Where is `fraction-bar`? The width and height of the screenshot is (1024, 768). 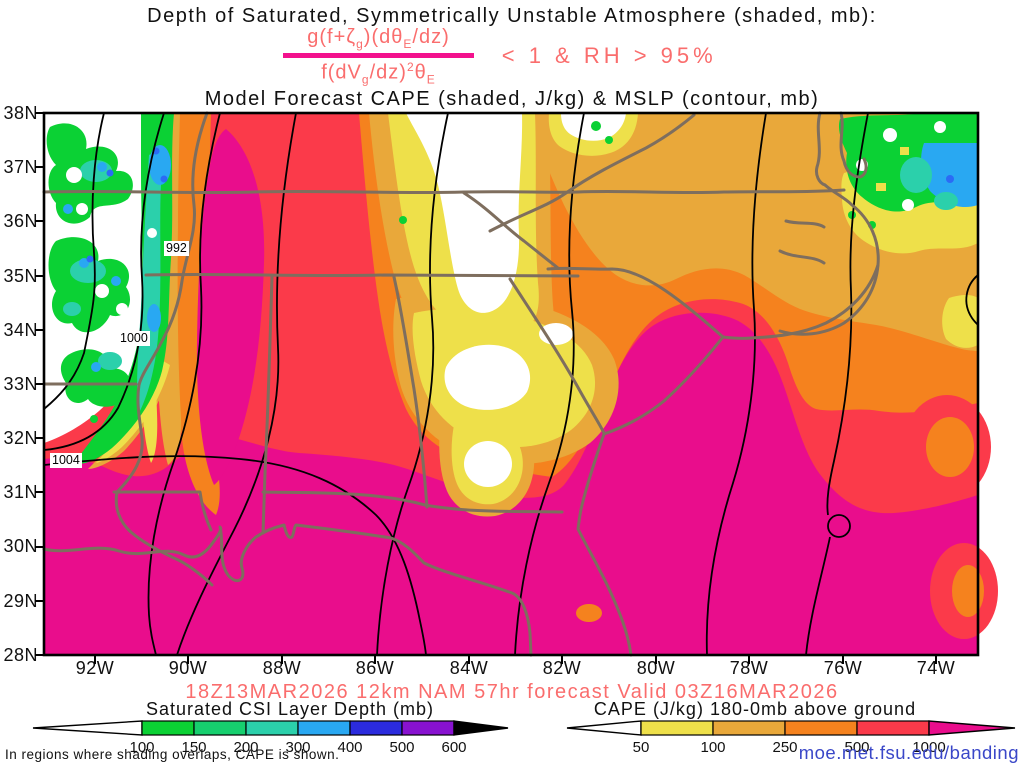 fraction-bar is located at coordinates (378, 55).